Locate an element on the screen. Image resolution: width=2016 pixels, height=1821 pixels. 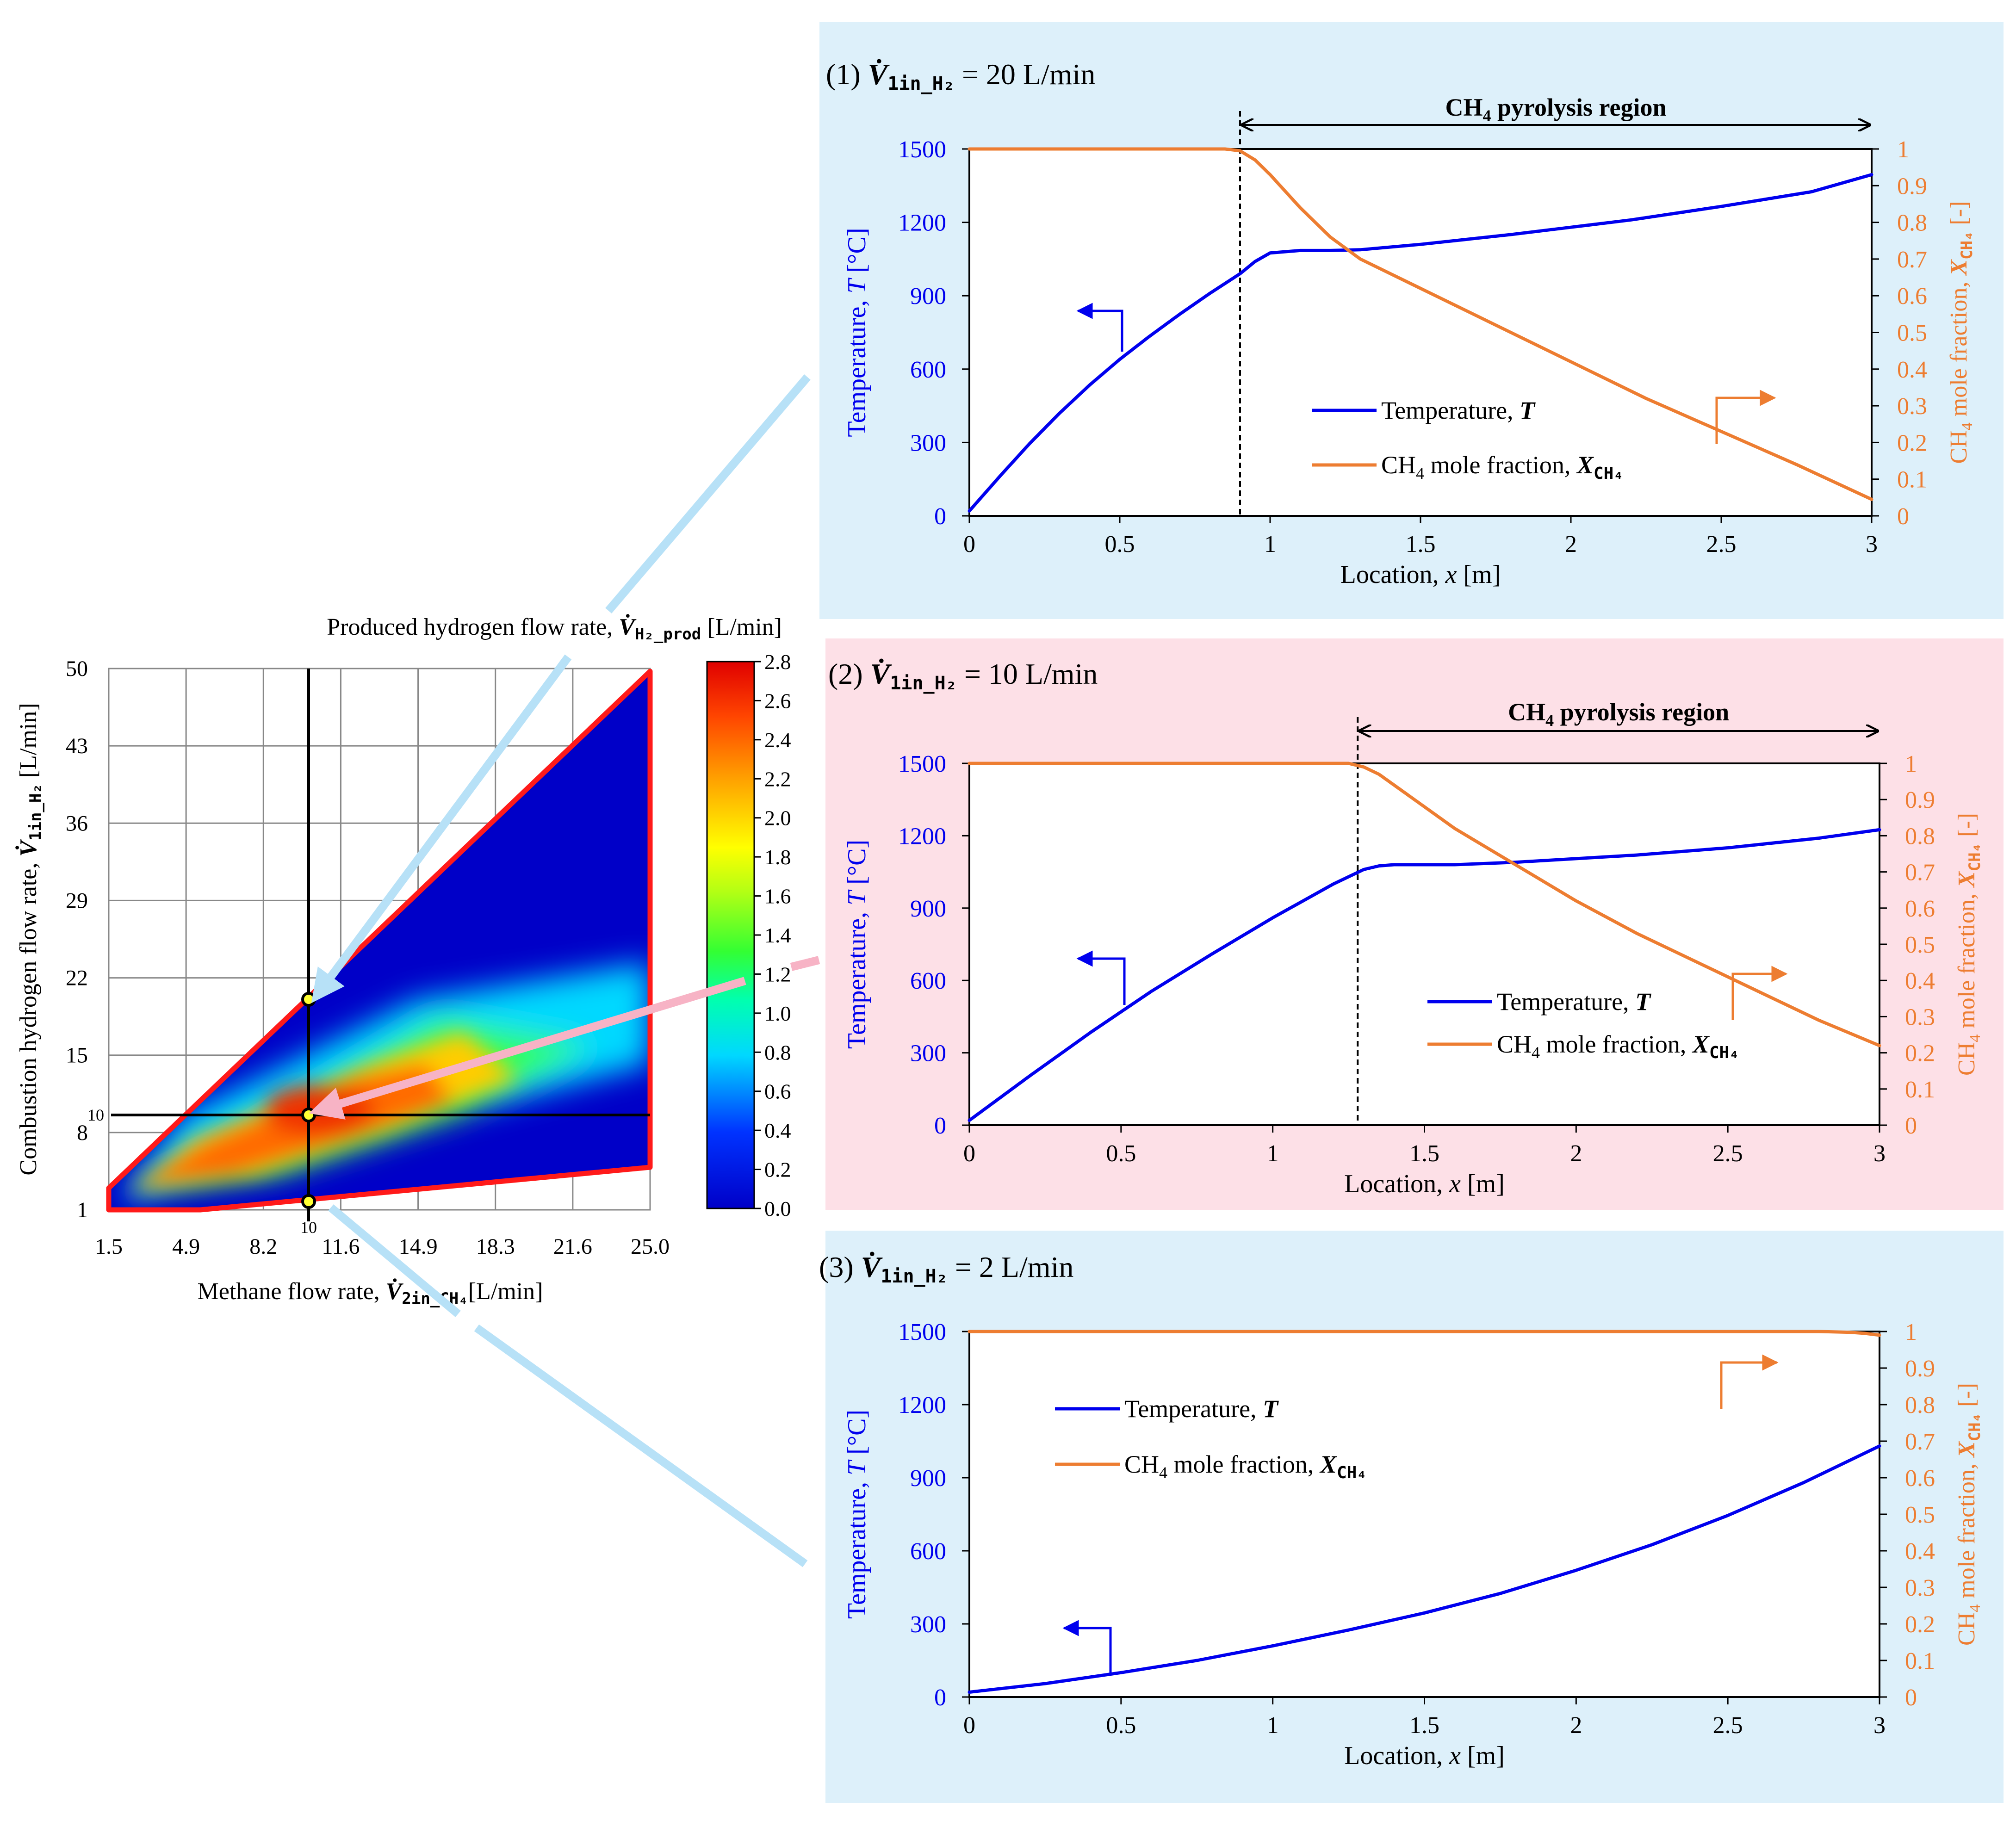
y2-tick-label: 0.5 is located at coordinates (1912, 333).